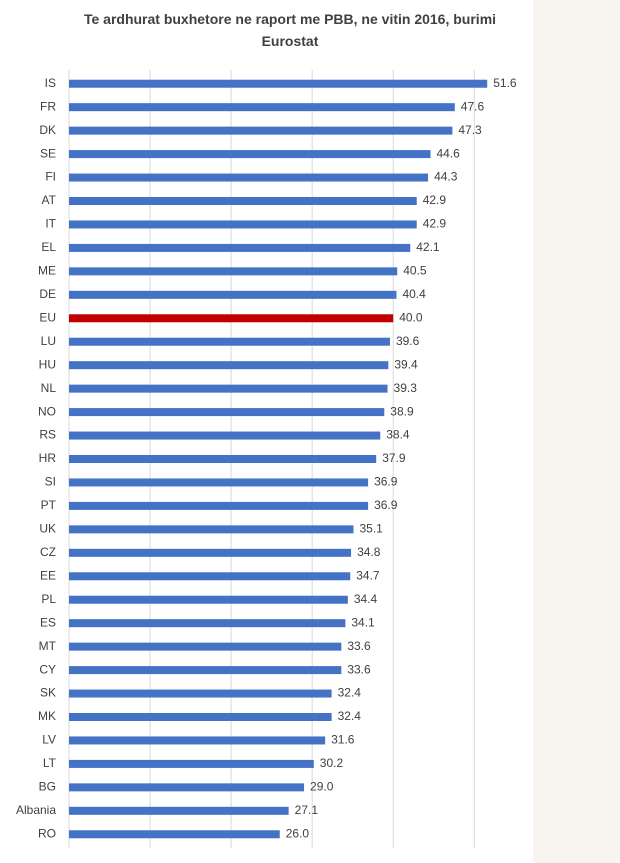  Describe the element at coordinates (411, 317) in the screenshot. I see `value-label: 40.0` at that location.